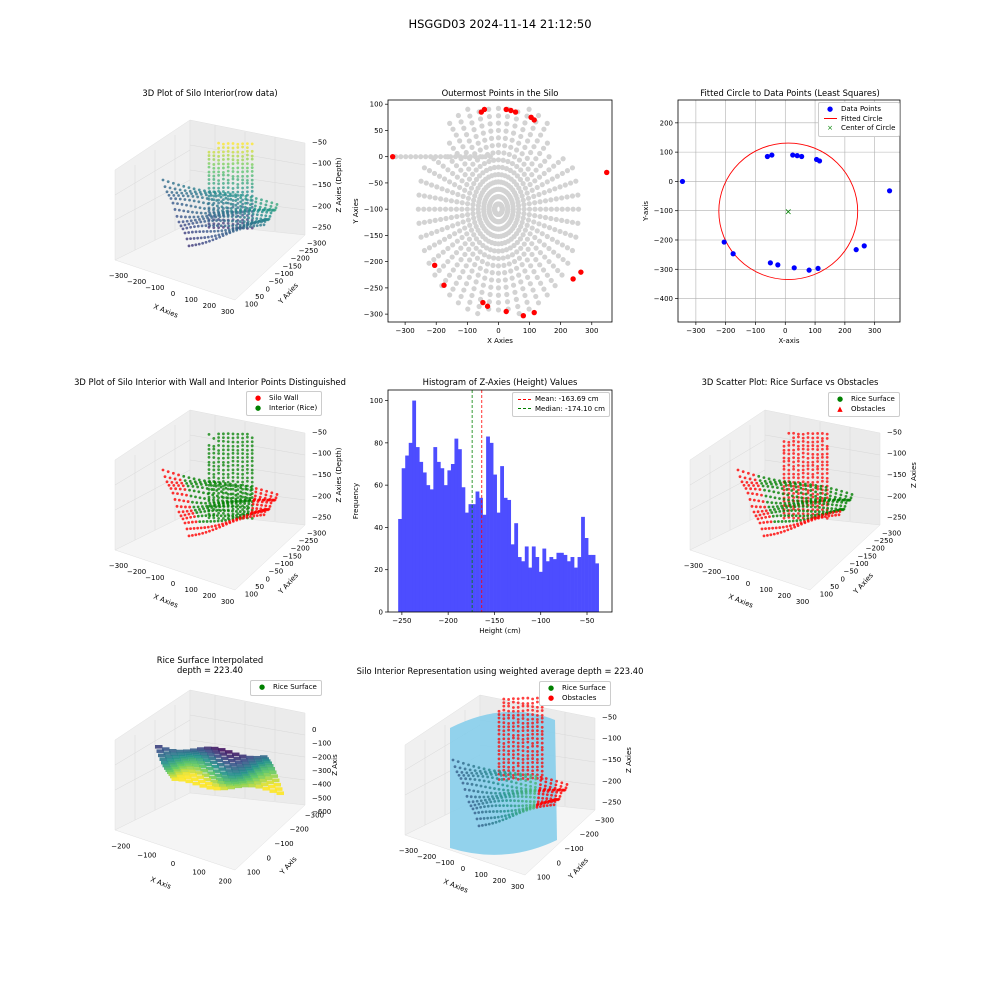 Image resolution: width=1000 pixels, height=1000 pixels. I want to click on z-tick-label: −100, so click(321, 454).